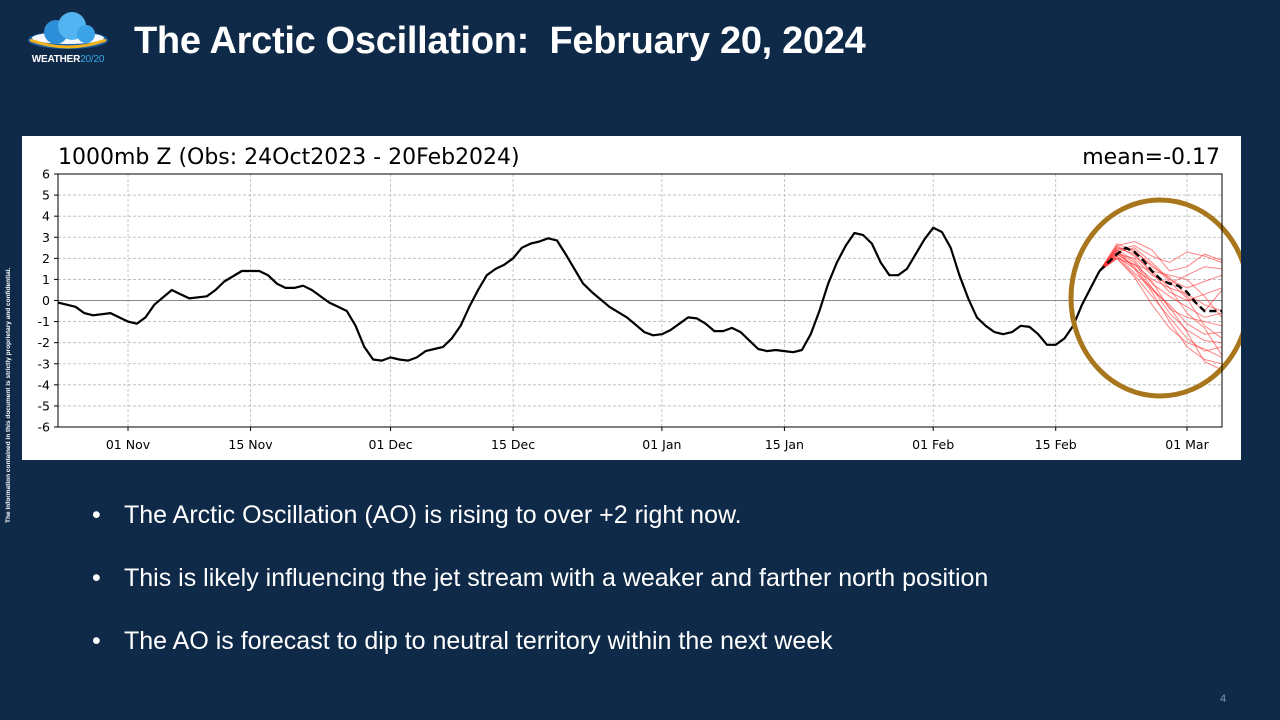  I want to click on y-tick-label: 6, so click(46, 174).